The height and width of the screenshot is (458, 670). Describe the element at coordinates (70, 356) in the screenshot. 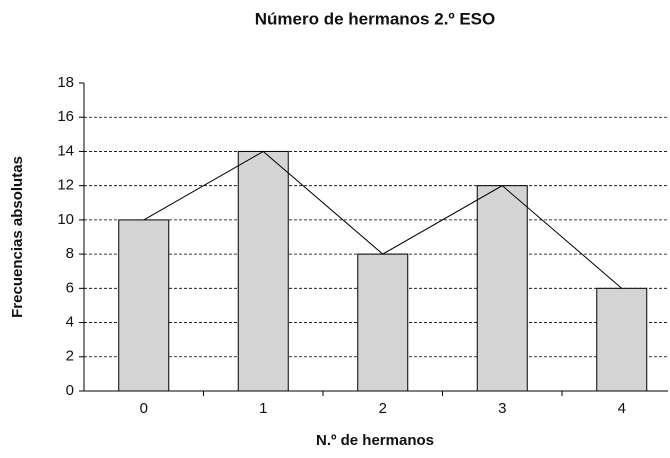

I see `y-tick-label: 2` at that location.